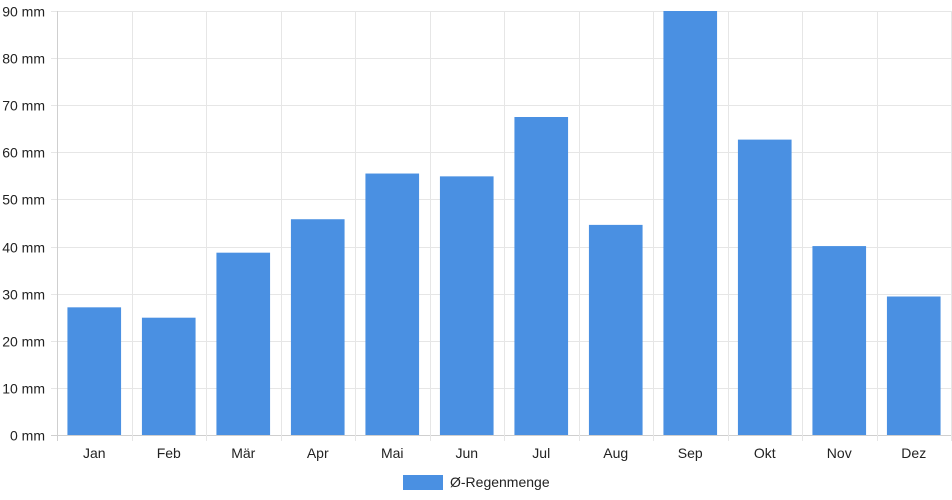 The image size is (952, 500). I want to click on bar-jan, so click(94, 371).